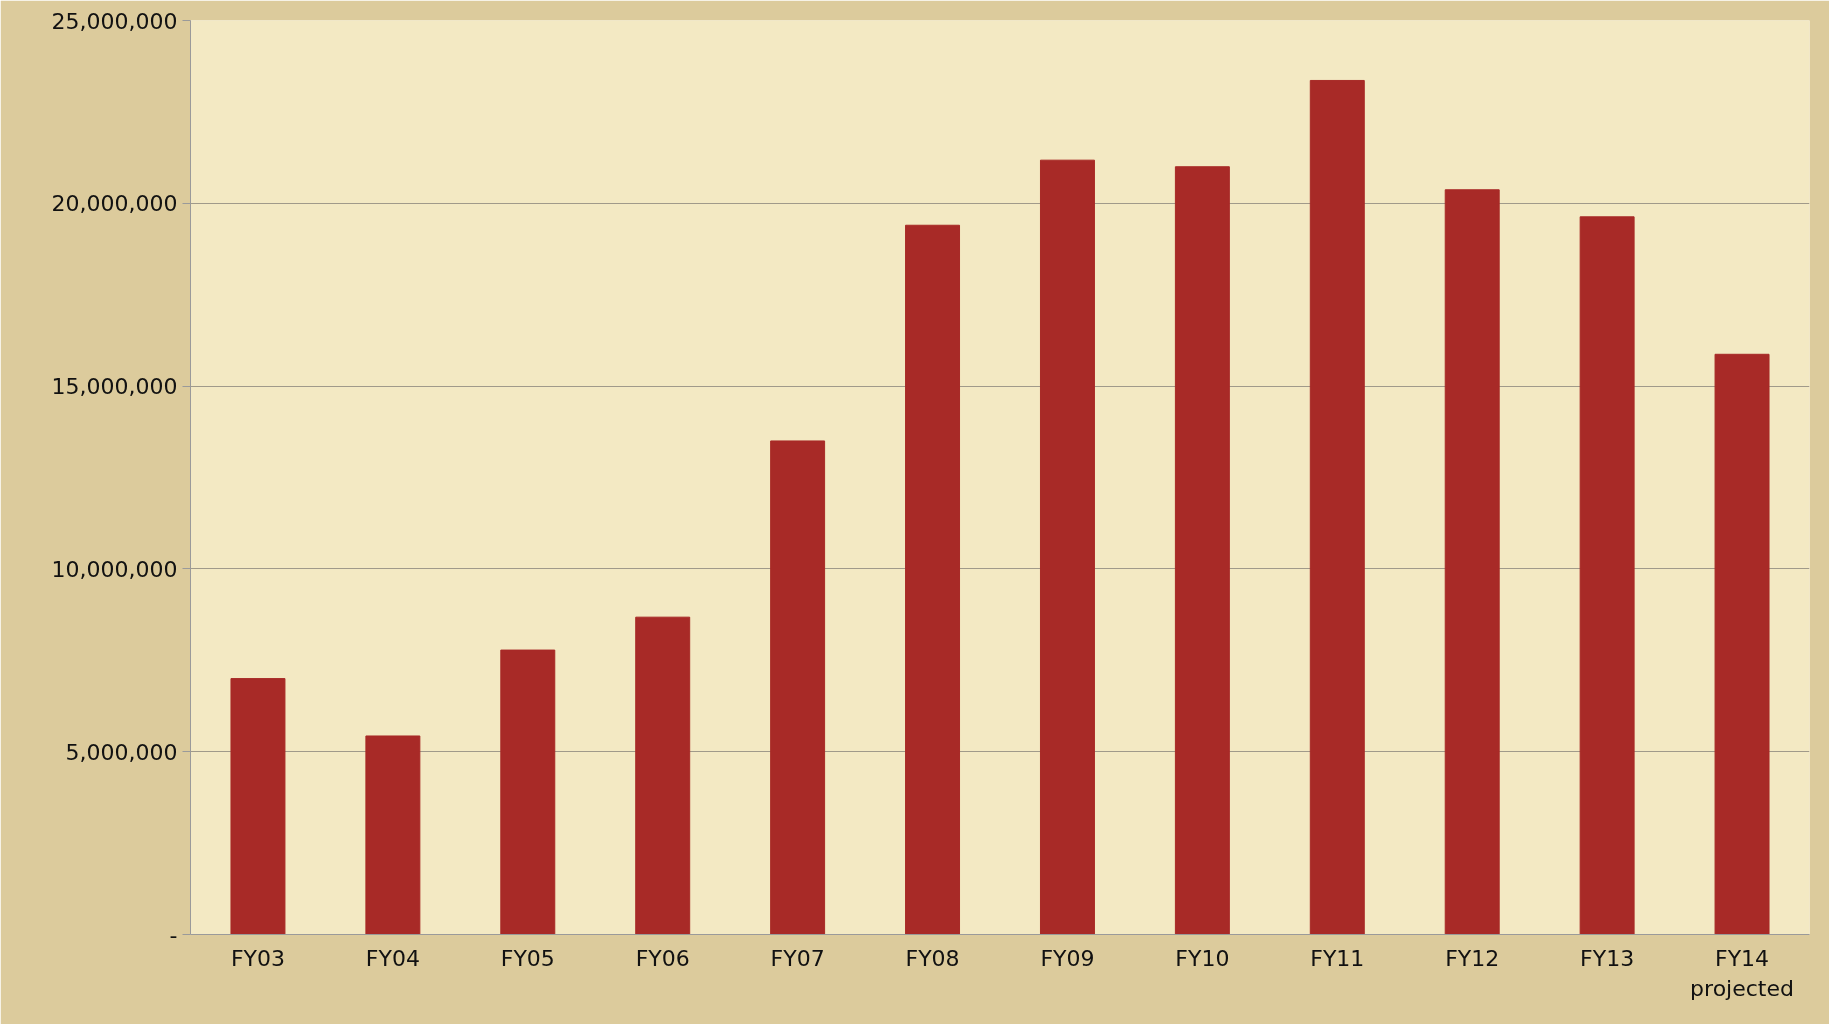 The image size is (1829, 1024). What do you see at coordinates (1742, 973) in the screenshot?
I see `x-tick-label: FY14 projected` at bounding box center [1742, 973].